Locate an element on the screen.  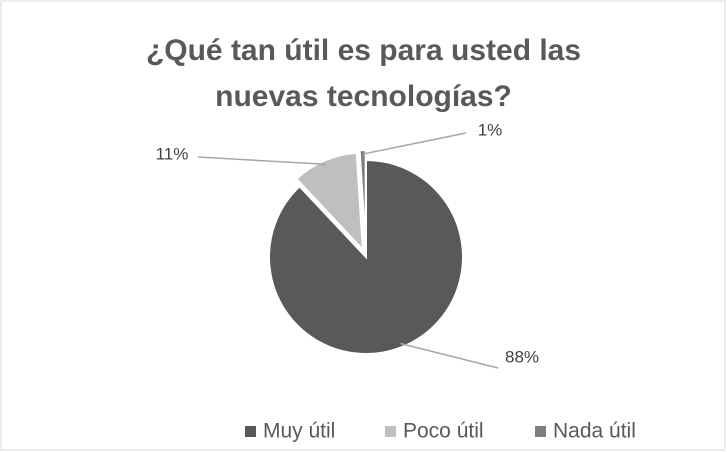
data-label: 1% is located at coordinates (490, 129).